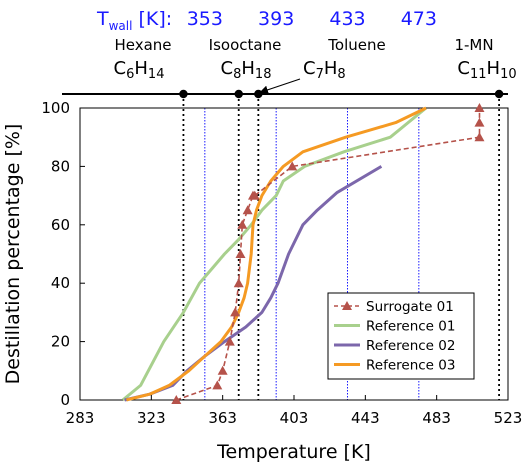 This screenshot has height=470, width=523. I want to click on x-tick-label-3: 403, so click(294, 418).